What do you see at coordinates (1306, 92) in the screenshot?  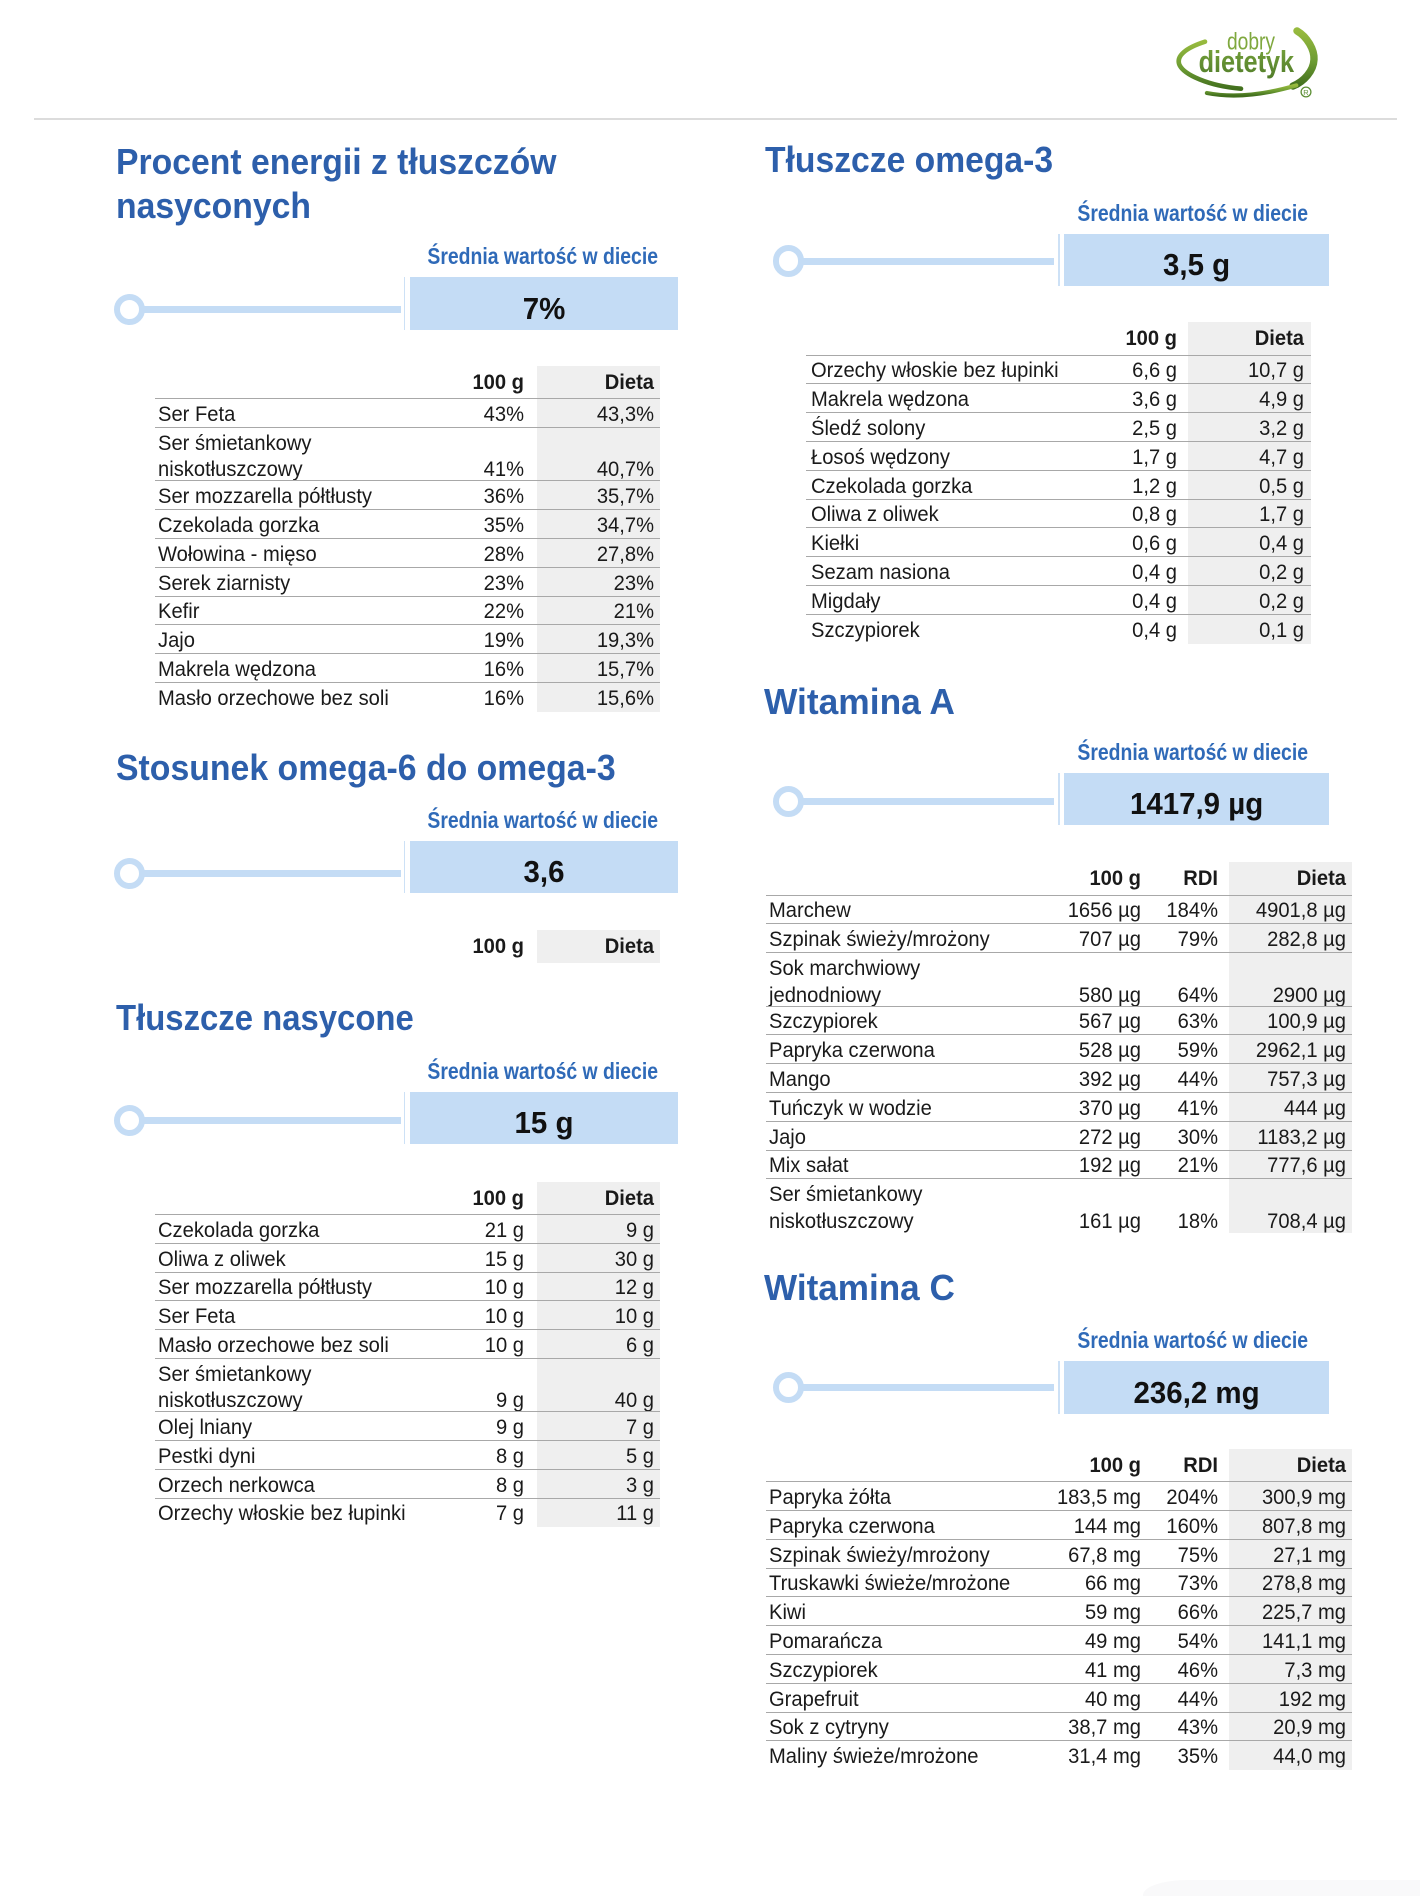 I see `svg-text: R` at bounding box center [1306, 92].